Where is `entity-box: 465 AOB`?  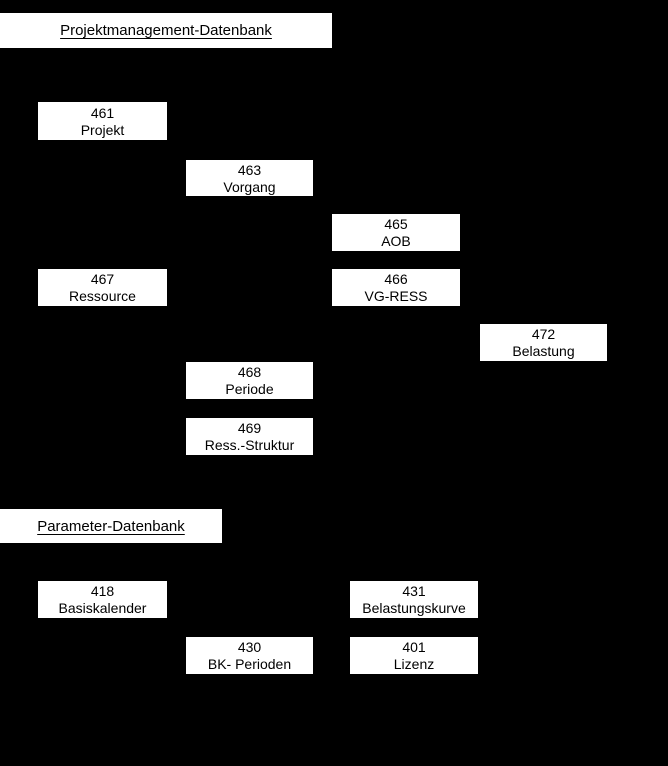 entity-box: 465 AOB is located at coordinates (396, 232).